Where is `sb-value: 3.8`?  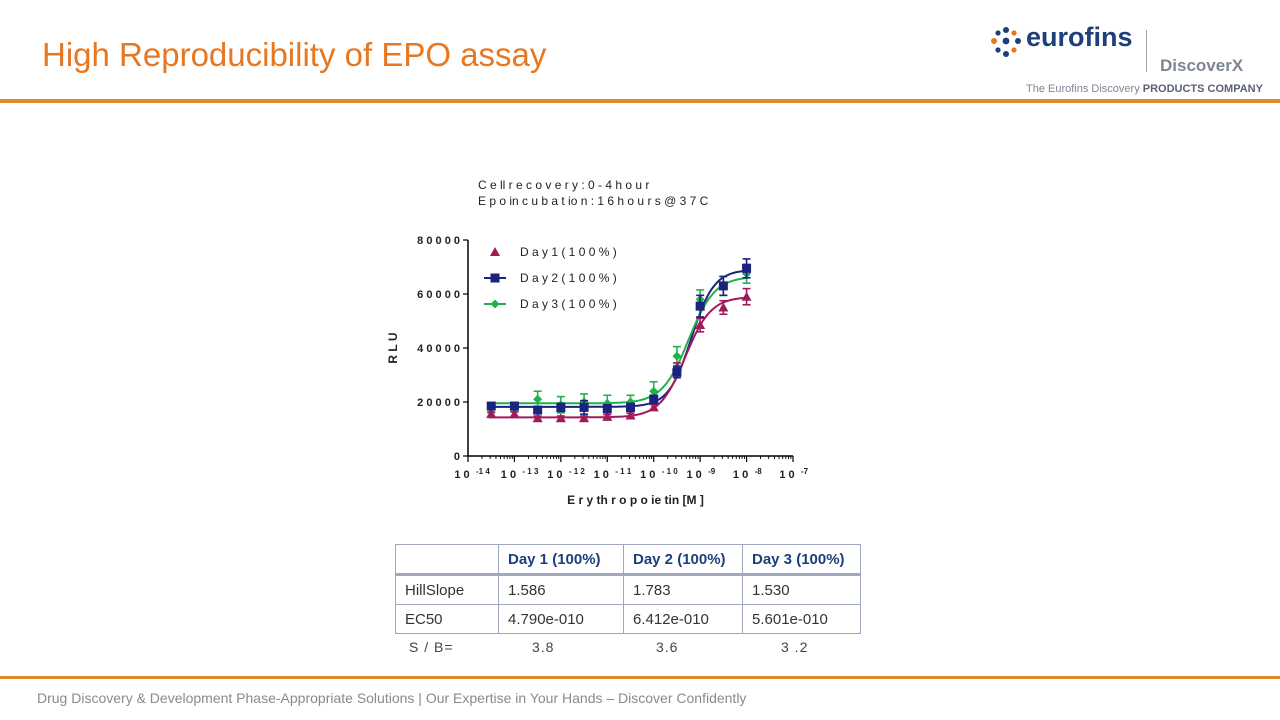
sb-value: 3.8 is located at coordinates (543, 647).